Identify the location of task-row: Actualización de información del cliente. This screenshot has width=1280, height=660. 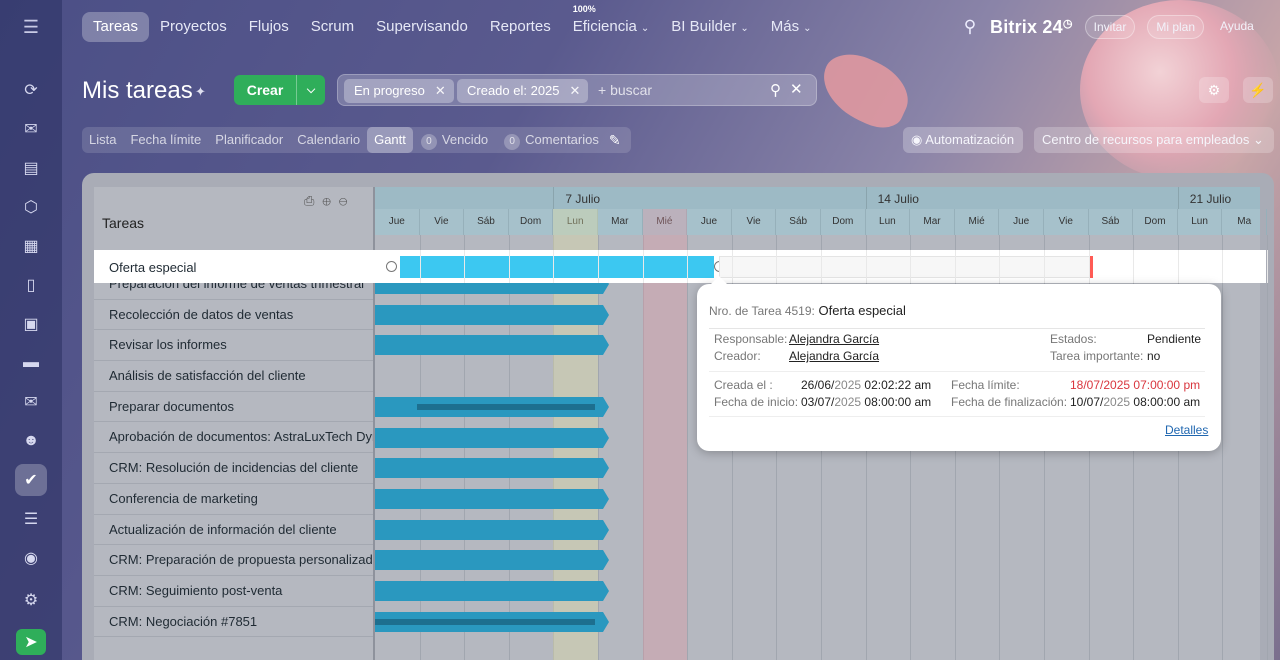
(233, 530).